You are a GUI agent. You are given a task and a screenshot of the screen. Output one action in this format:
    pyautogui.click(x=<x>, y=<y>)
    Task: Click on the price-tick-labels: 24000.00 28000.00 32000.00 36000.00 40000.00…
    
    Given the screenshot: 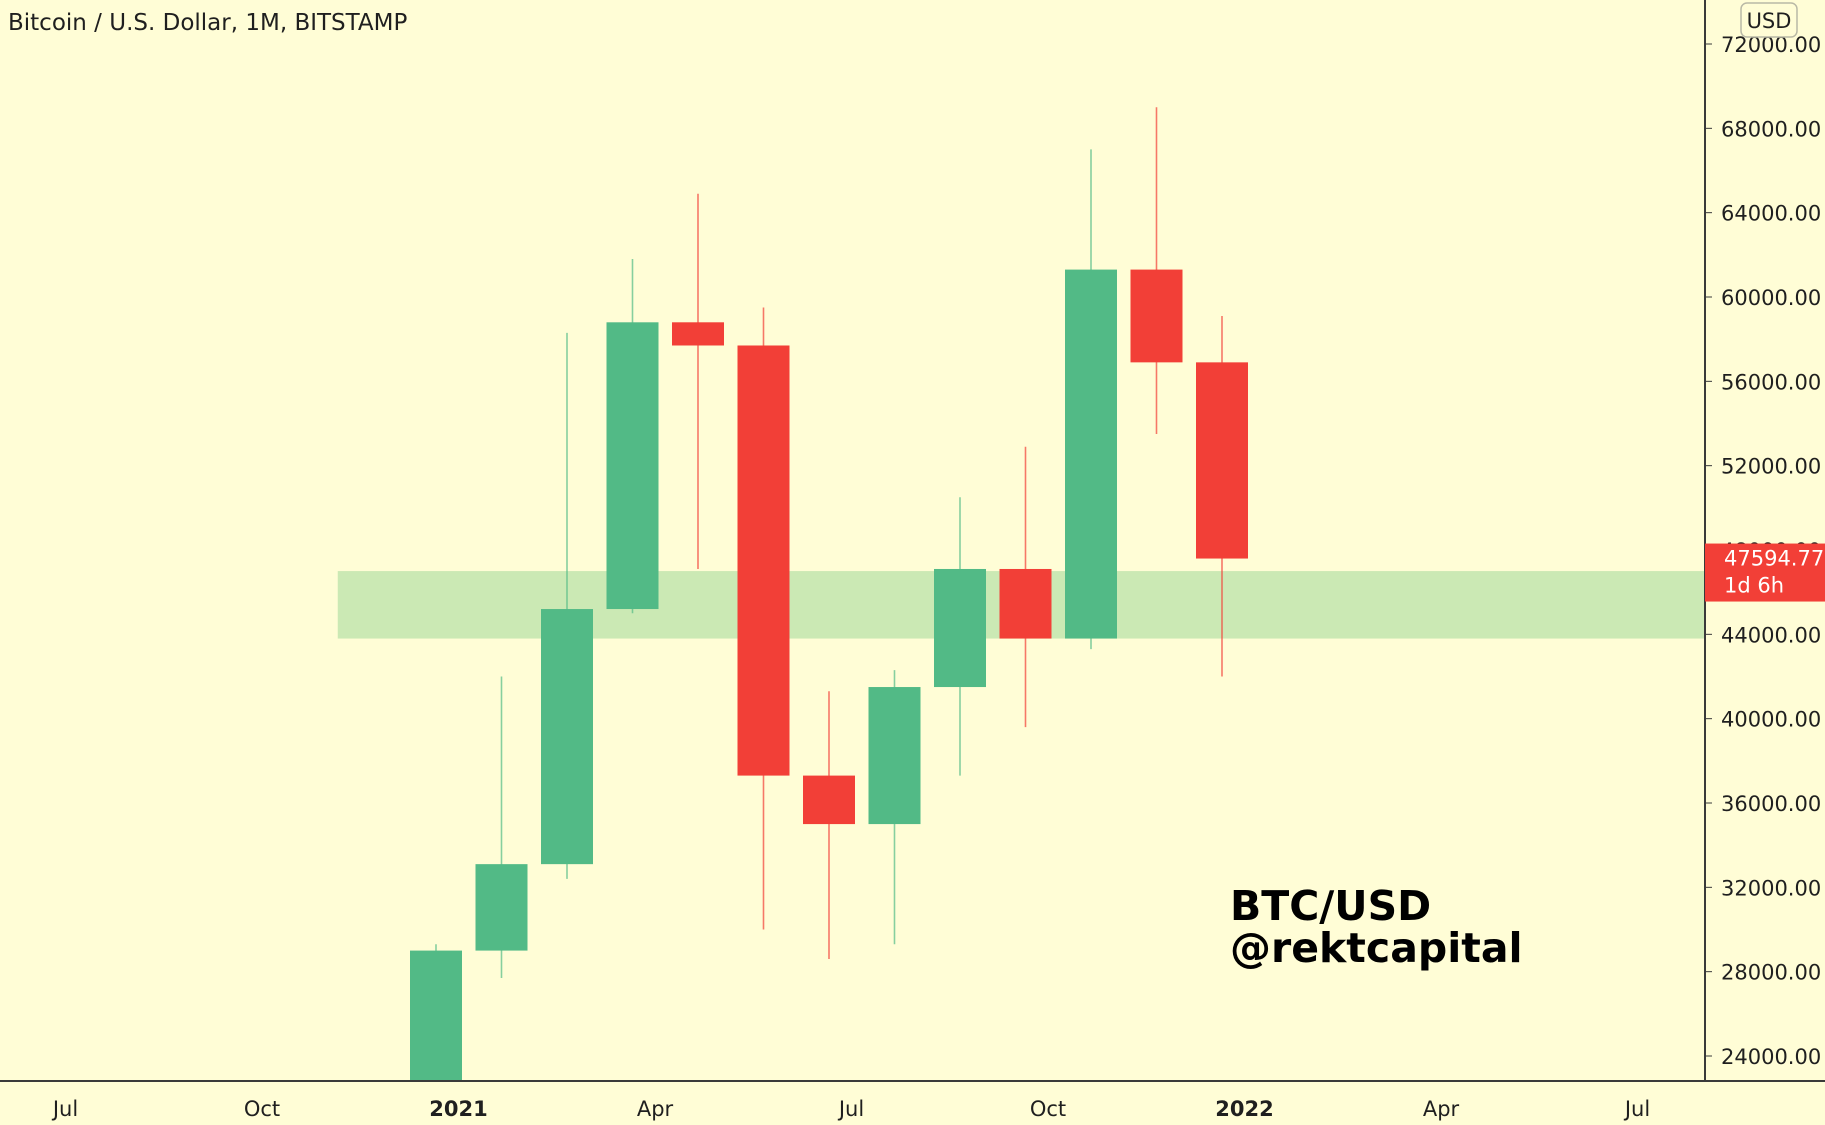 What is the action you would take?
    pyautogui.click(x=1763, y=551)
    